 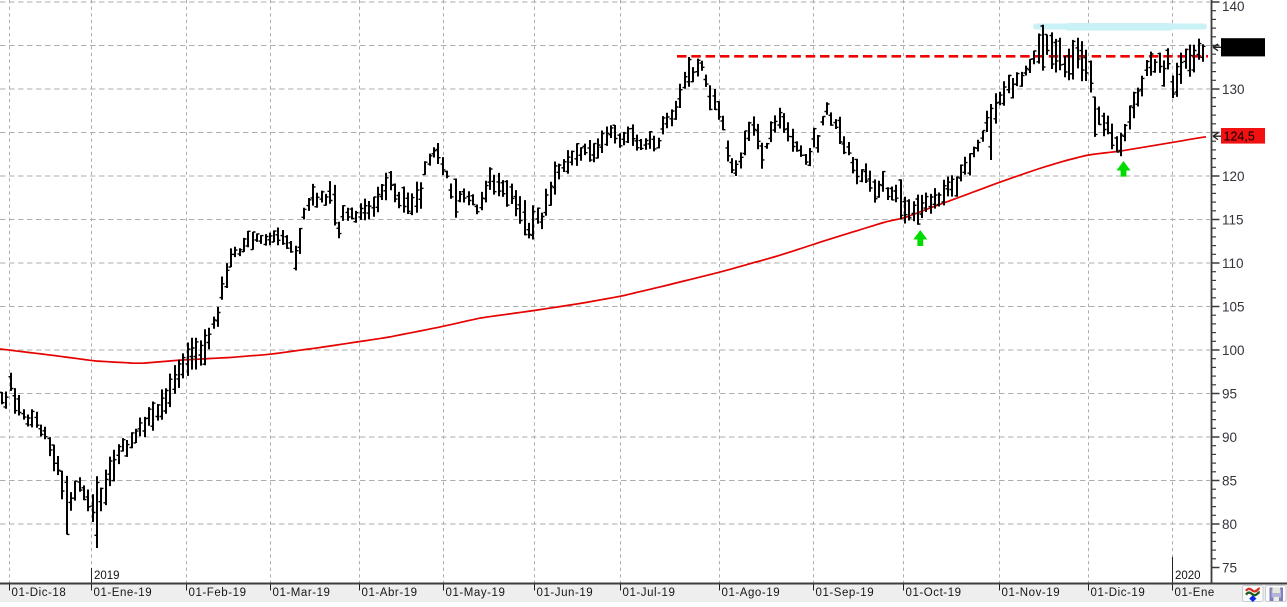 What do you see at coordinates (1233, 219) in the screenshot?
I see `svg-text: 115` at bounding box center [1233, 219].